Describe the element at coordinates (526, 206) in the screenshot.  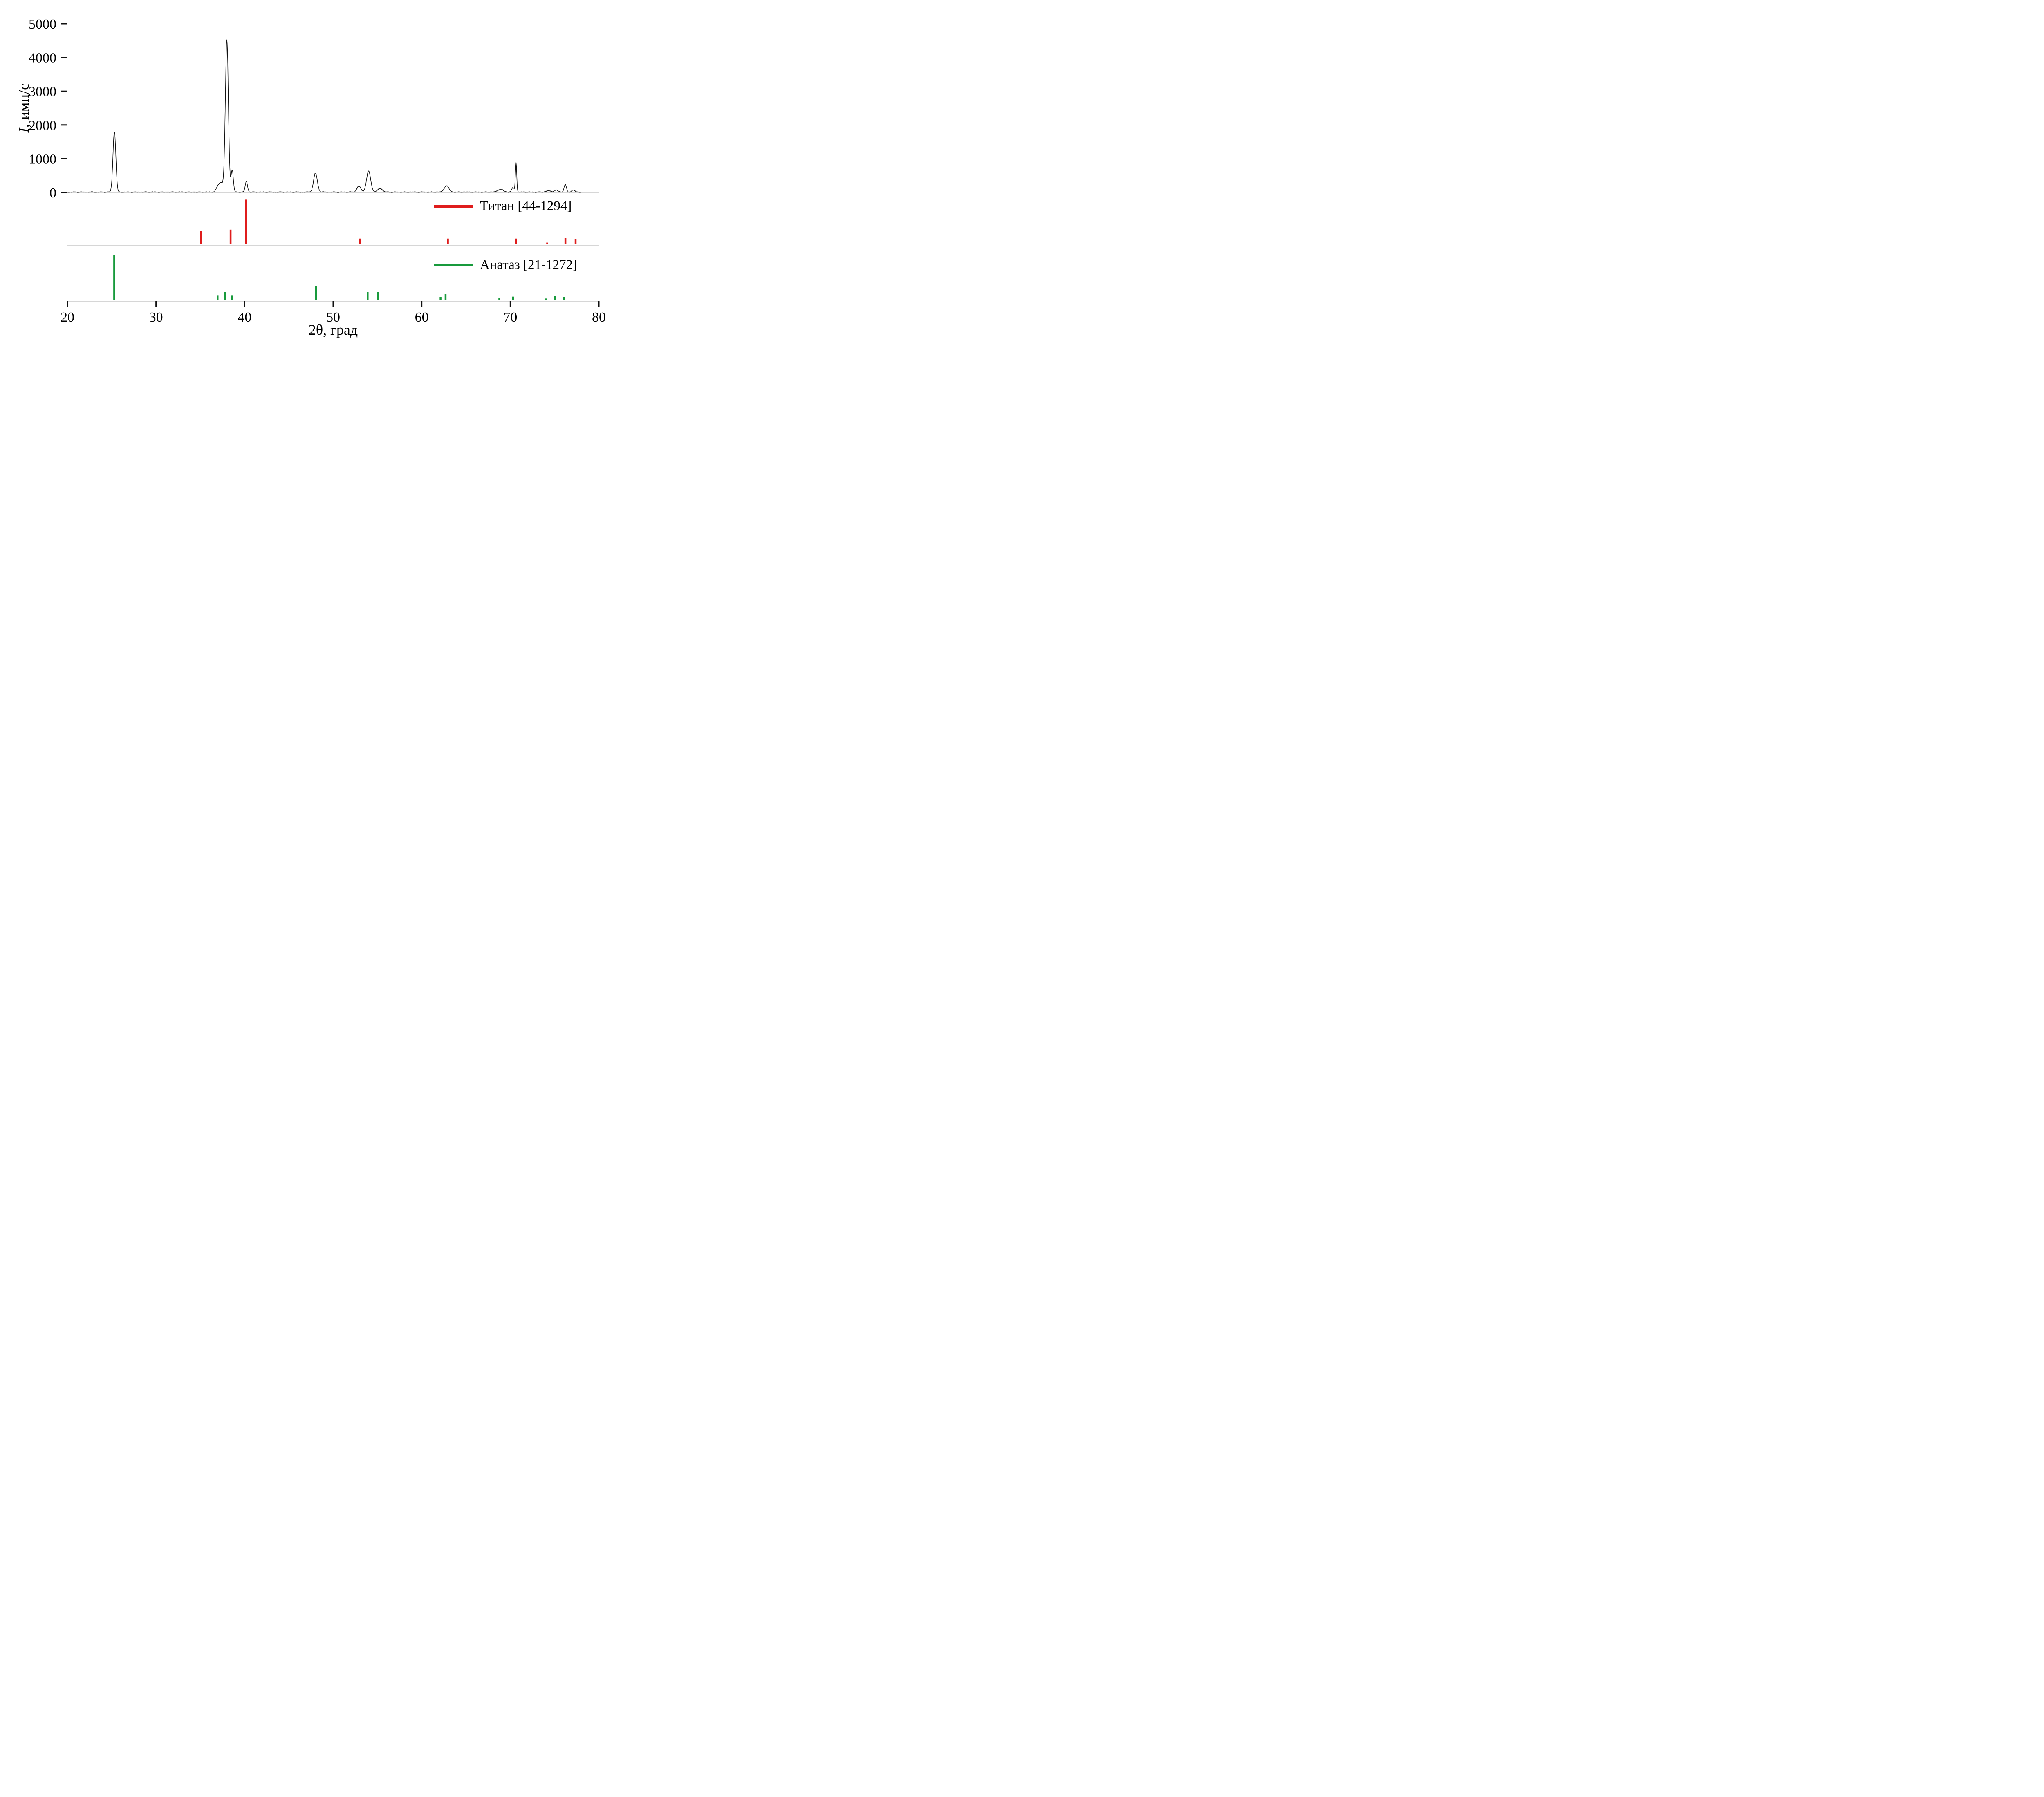
I see `legend-titanium-label: Титан [44-1294]` at that location.